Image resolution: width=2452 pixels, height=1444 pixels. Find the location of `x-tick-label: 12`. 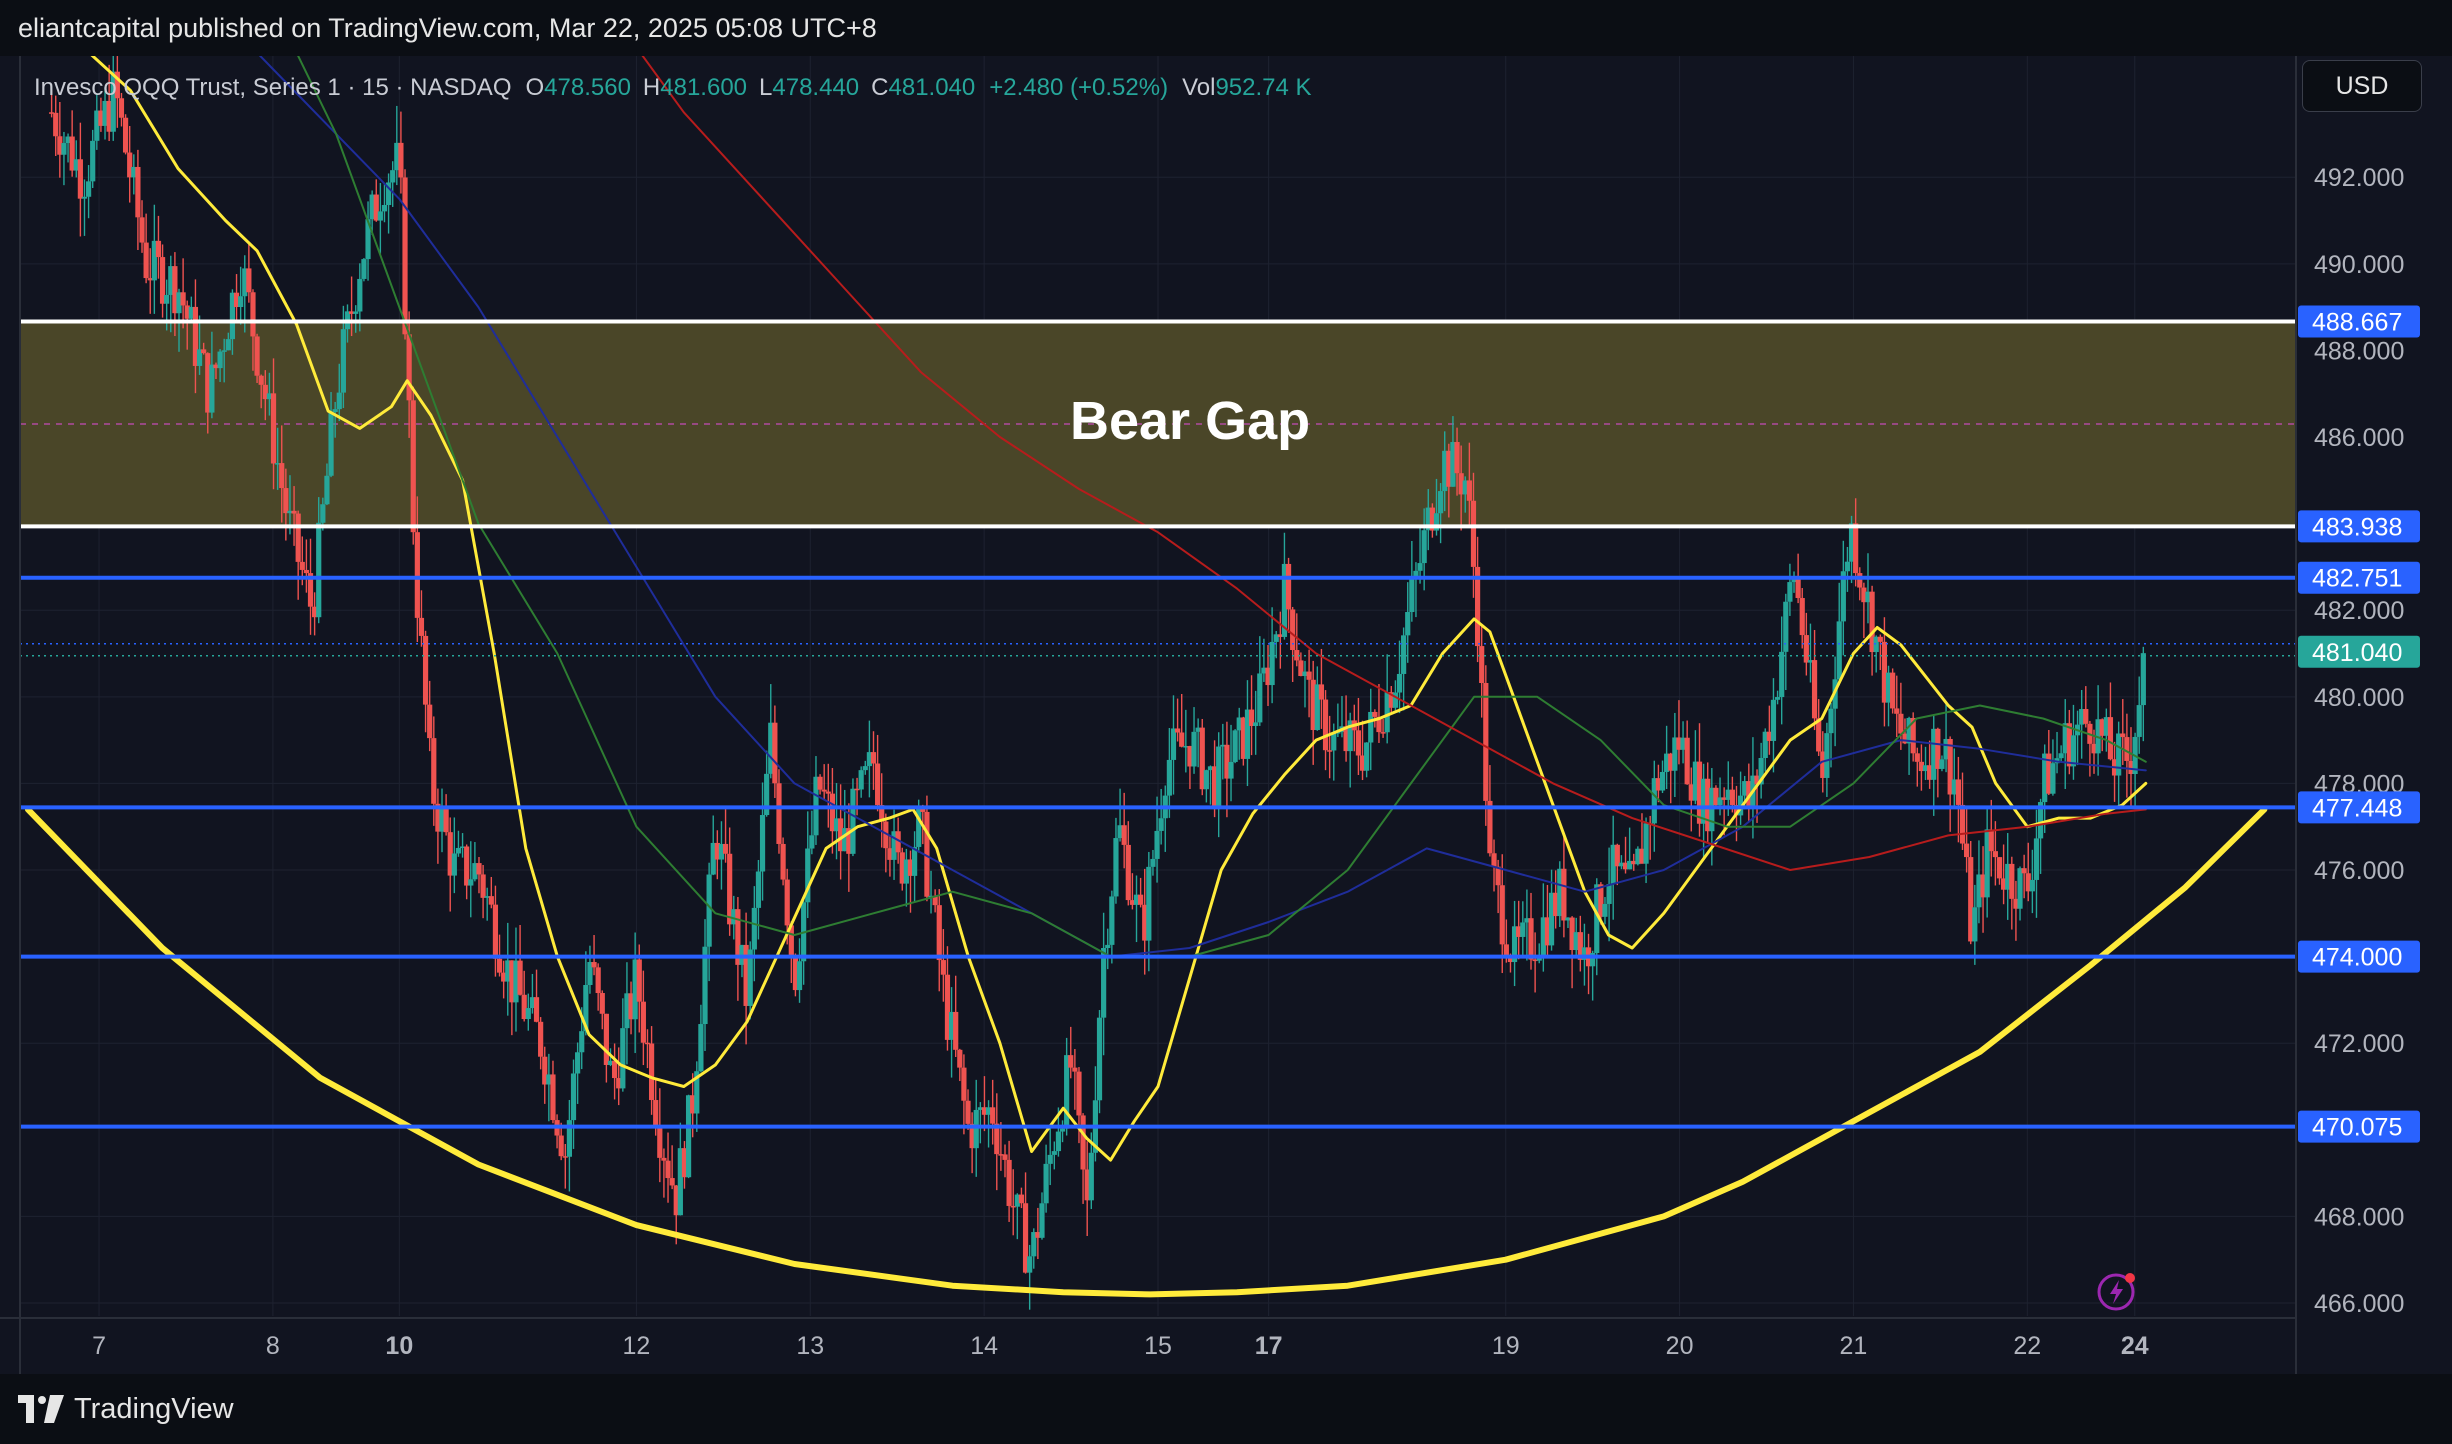

x-tick-label: 12 is located at coordinates (637, 1346).